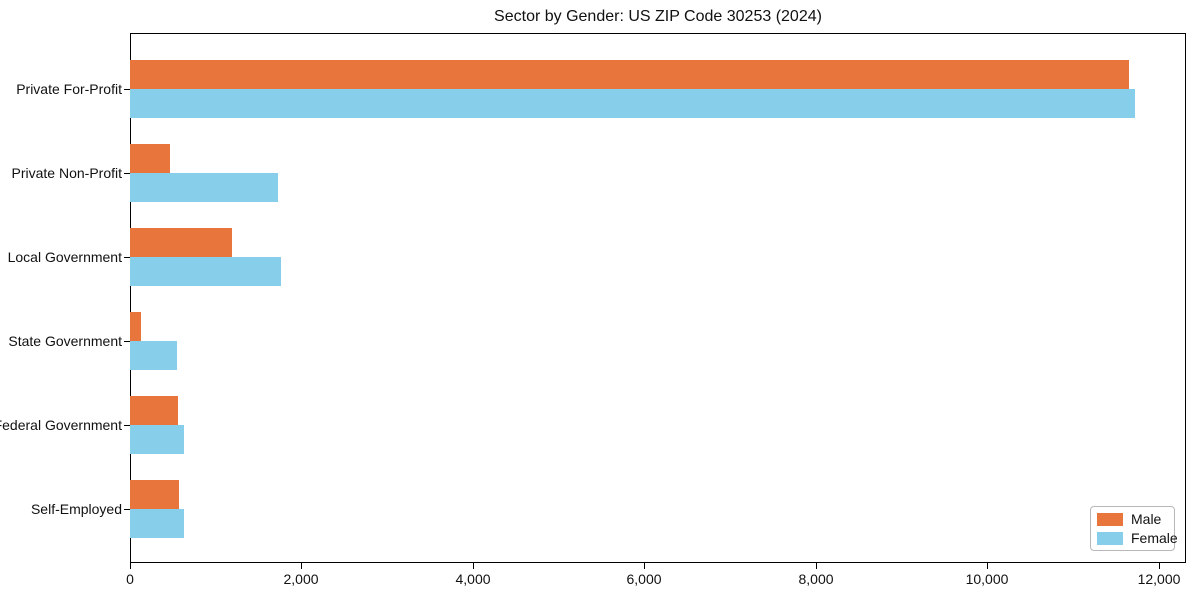 Image resolution: width=1200 pixels, height=600 pixels. Describe the element at coordinates (130, 579) in the screenshot. I see `x-tick-label-0: 0` at that location.